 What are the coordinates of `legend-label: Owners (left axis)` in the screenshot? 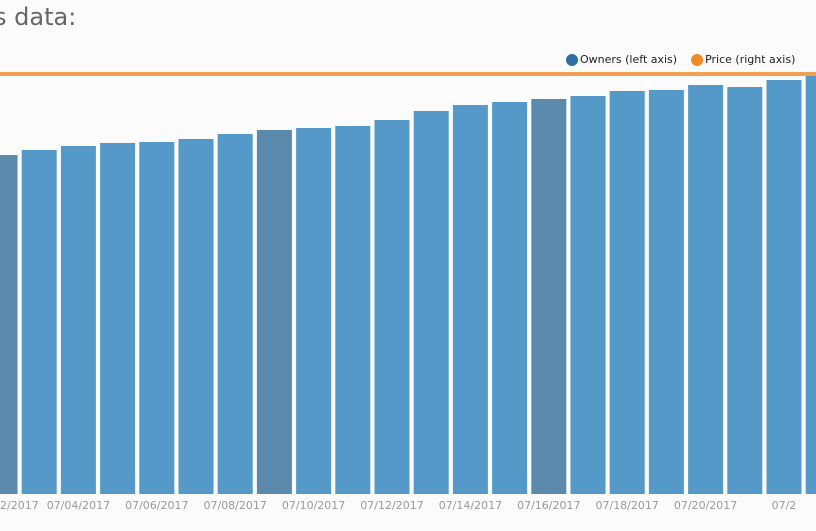 It's located at (628, 59).